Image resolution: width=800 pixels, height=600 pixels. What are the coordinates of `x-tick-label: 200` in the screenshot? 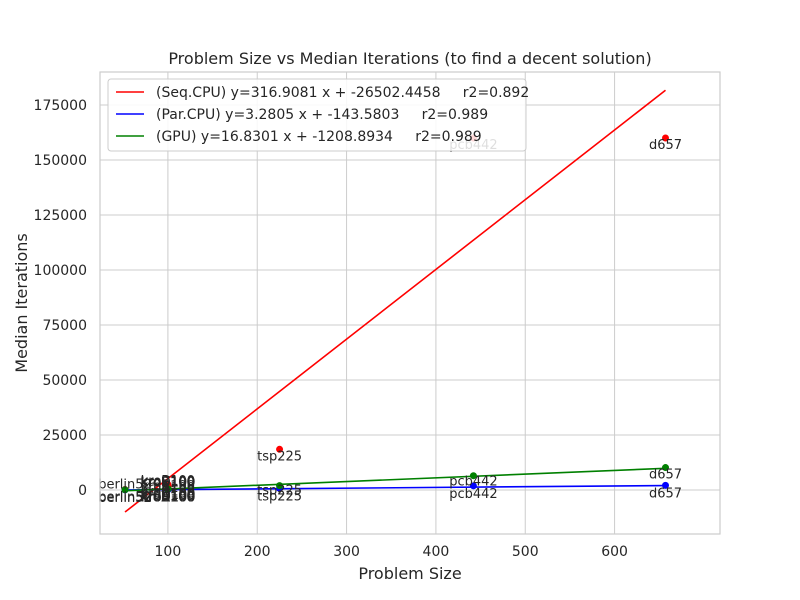 It's located at (257, 552).